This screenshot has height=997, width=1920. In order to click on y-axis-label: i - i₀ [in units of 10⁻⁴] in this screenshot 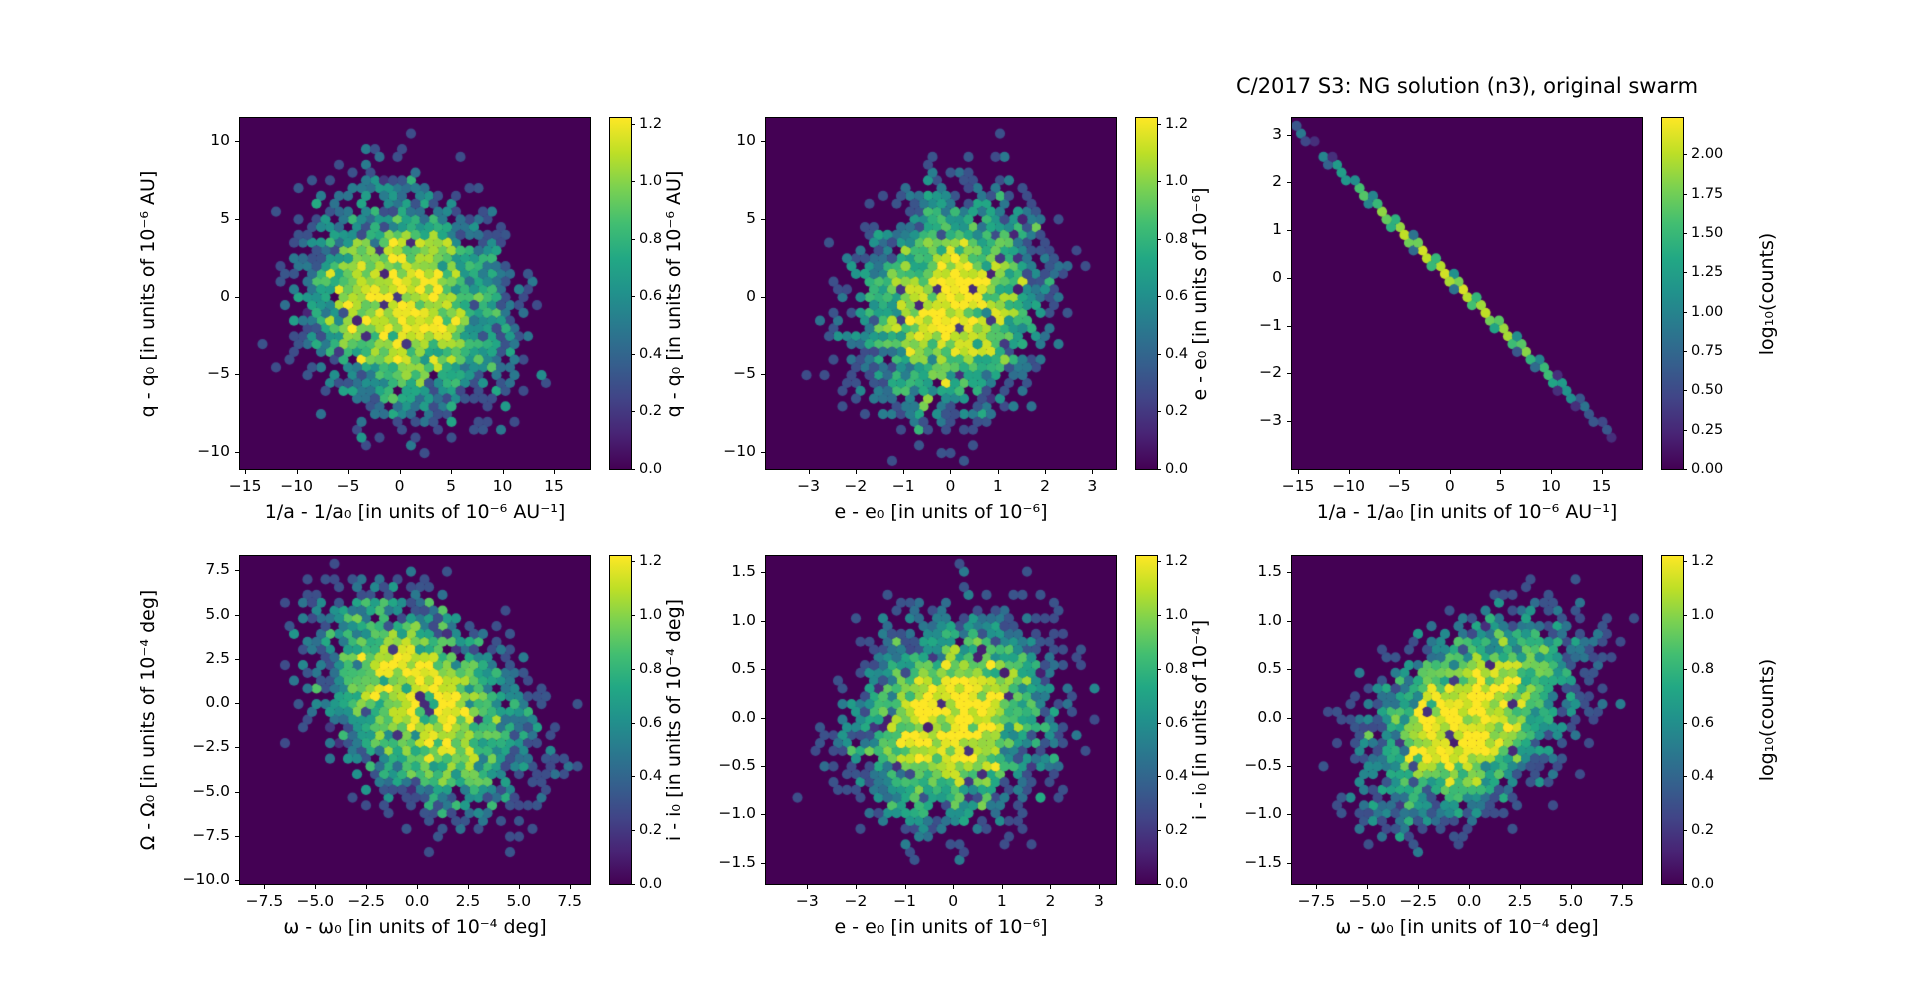, I will do `click(1200, 720)`.